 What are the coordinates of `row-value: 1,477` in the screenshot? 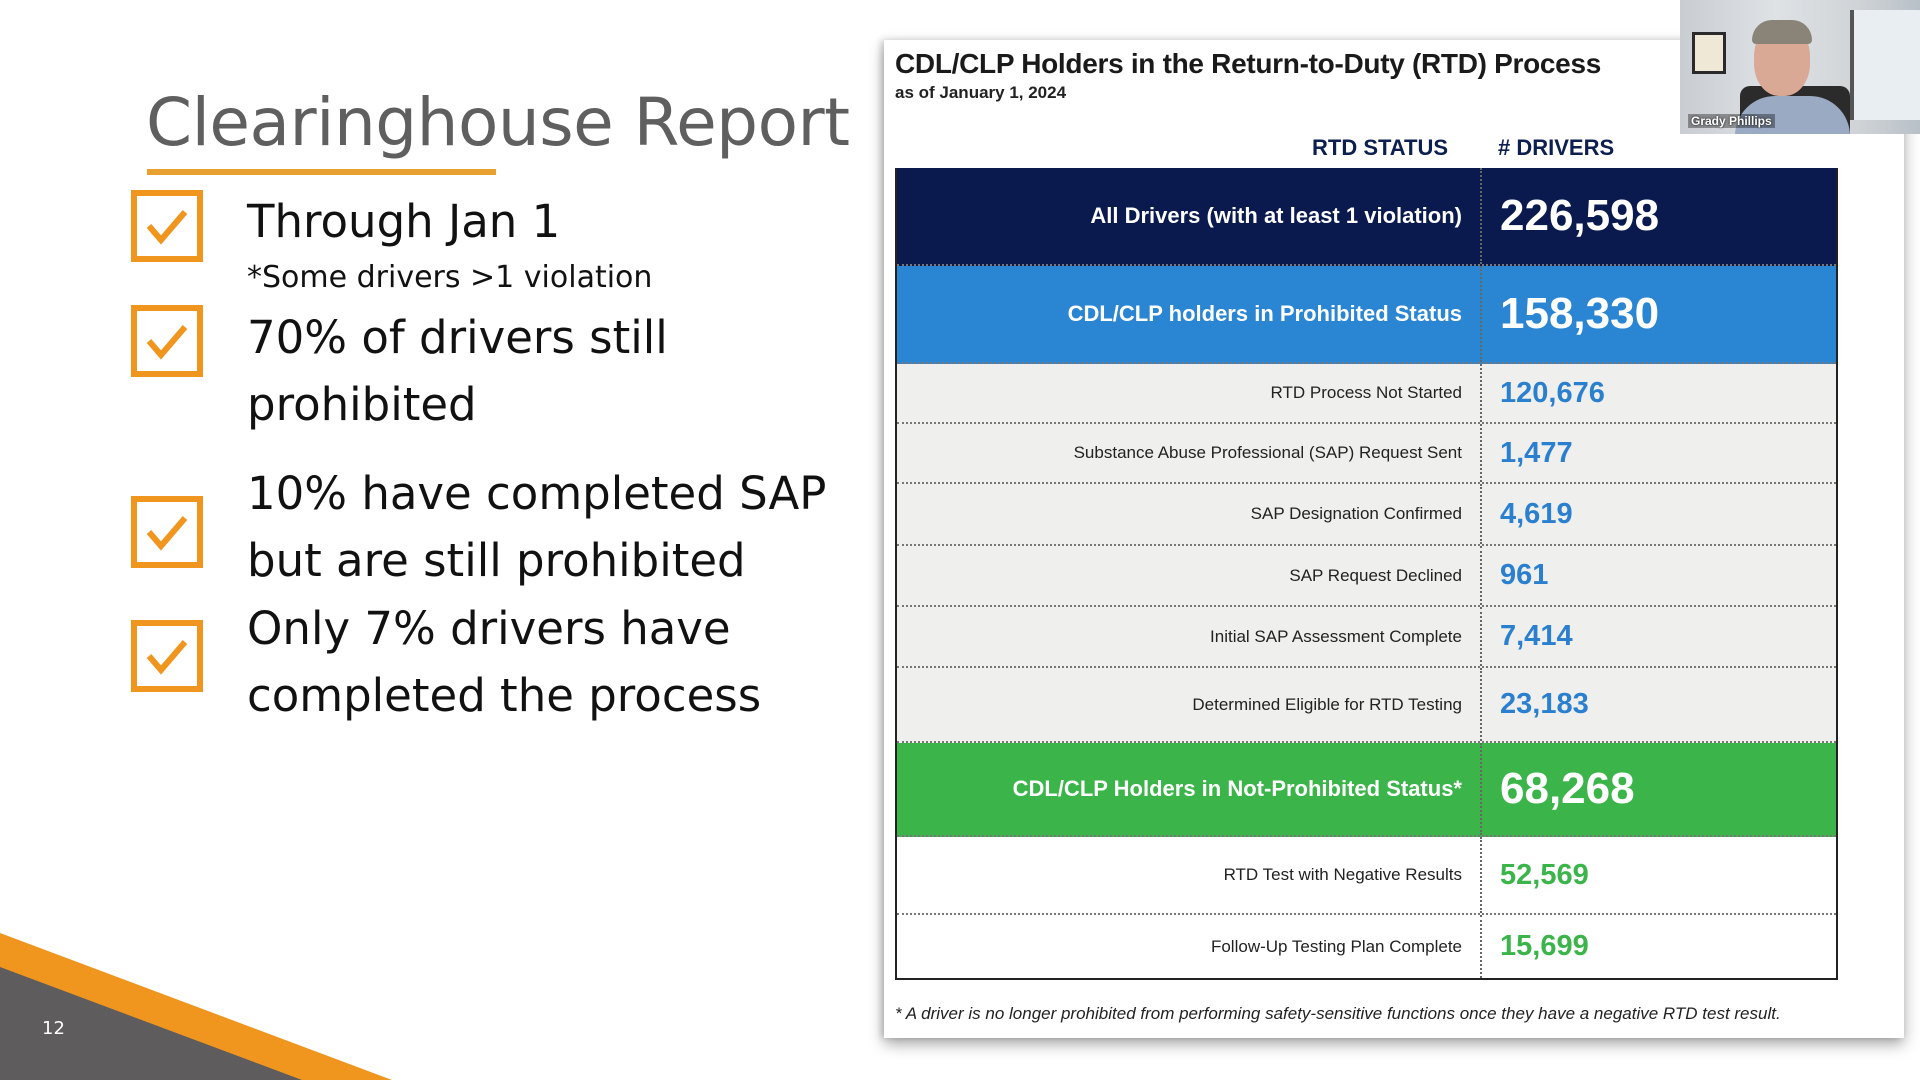 It's located at (1536, 452).